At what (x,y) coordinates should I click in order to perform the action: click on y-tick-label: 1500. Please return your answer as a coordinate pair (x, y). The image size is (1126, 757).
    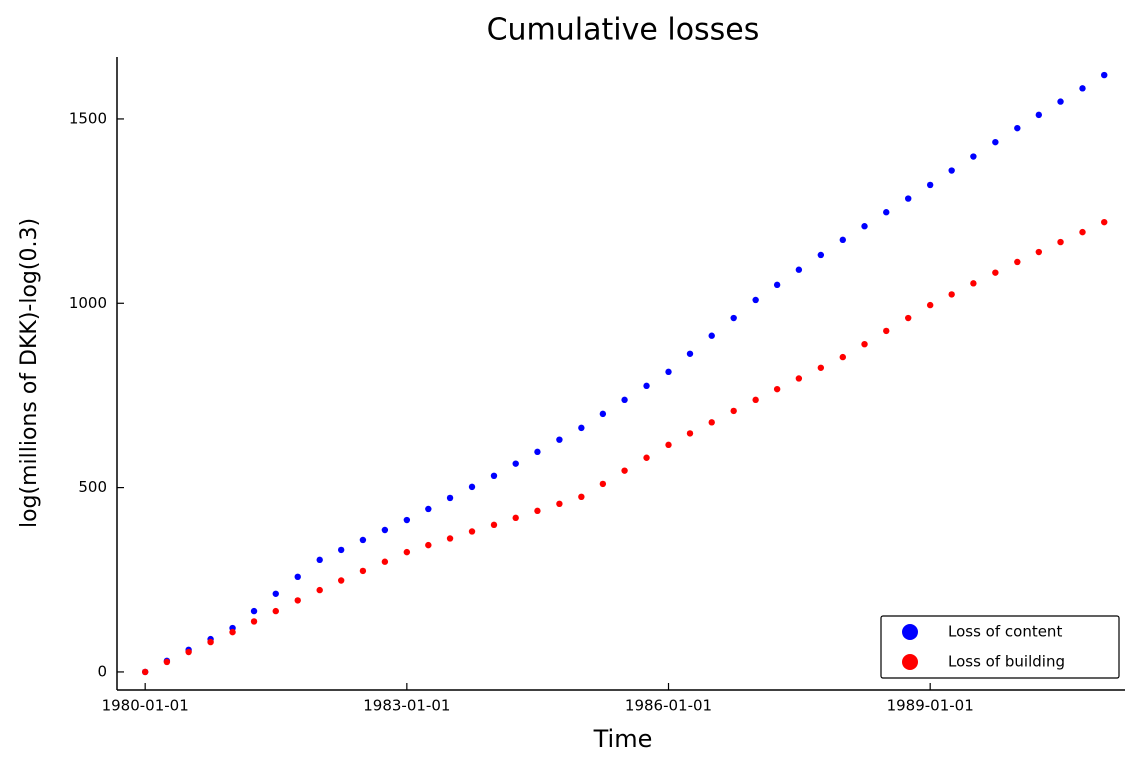
    Looking at the image, I should click on (88, 118).